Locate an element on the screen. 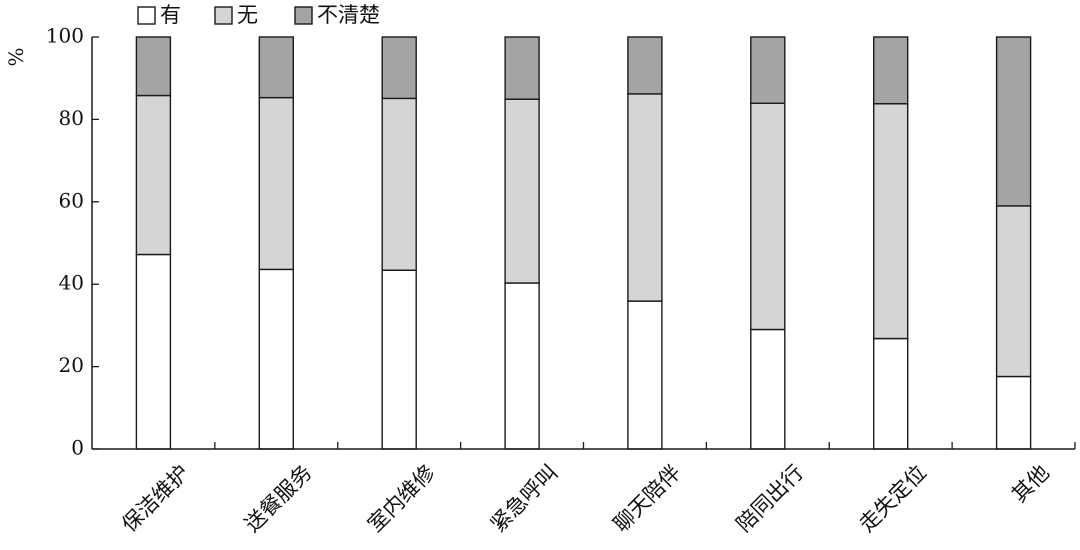 The image size is (1080, 550). y-axis-ticks: 0 20 40 60 80 100 is located at coordinates (72, 242).